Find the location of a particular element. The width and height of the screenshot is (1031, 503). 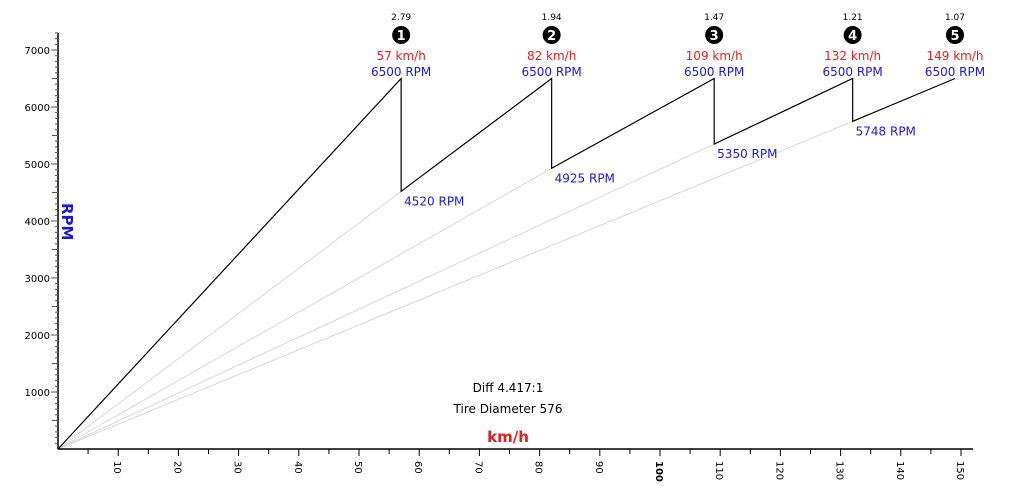

drop-rpm-label: 5748 RPM is located at coordinates (886, 131).